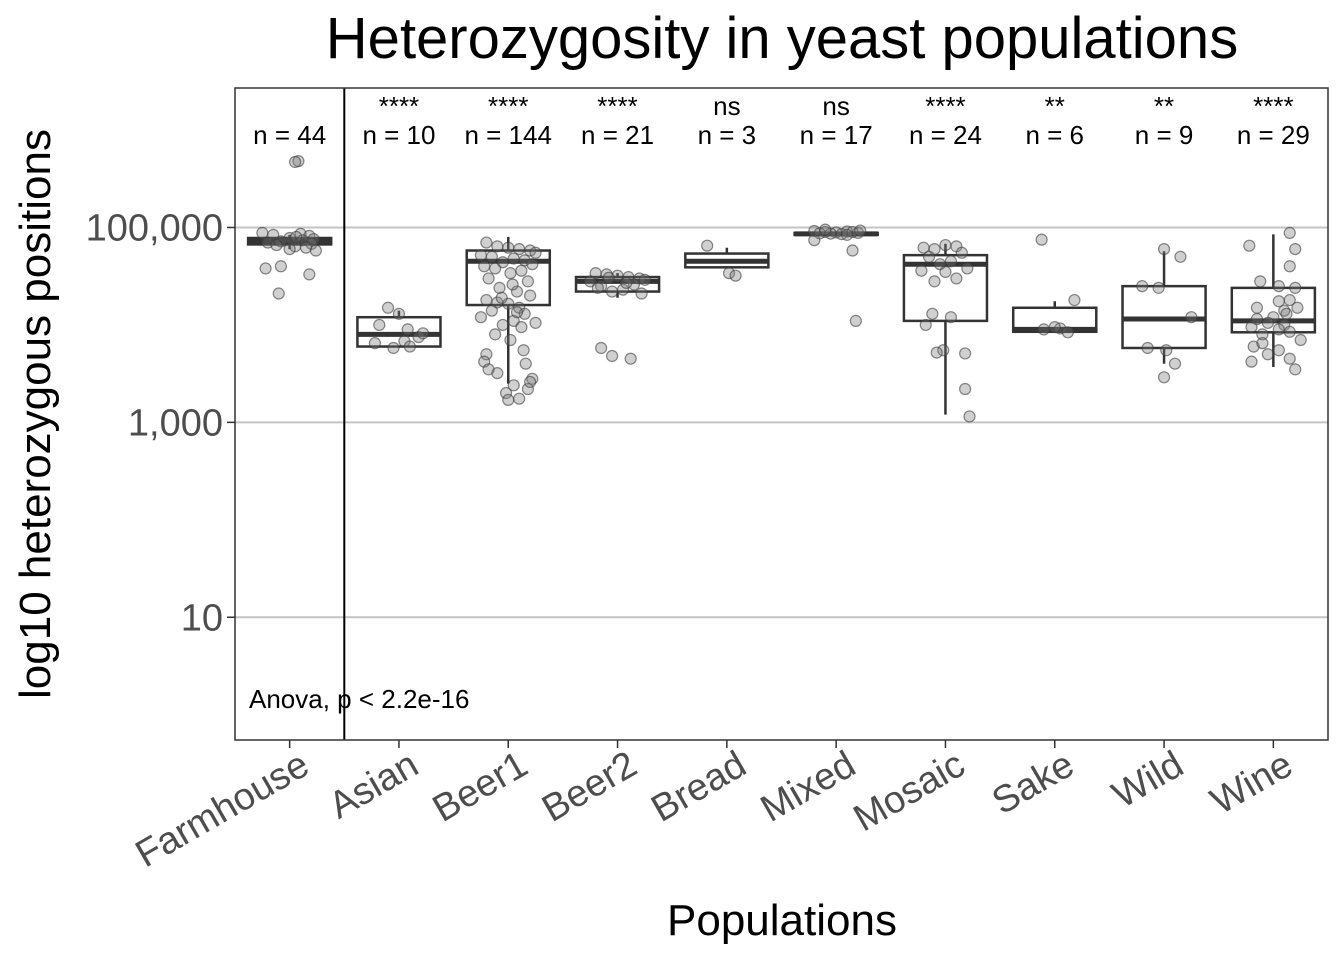  What do you see at coordinates (1164, 135) in the screenshot?
I see `n-label: n = 9` at bounding box center [1164, 135].